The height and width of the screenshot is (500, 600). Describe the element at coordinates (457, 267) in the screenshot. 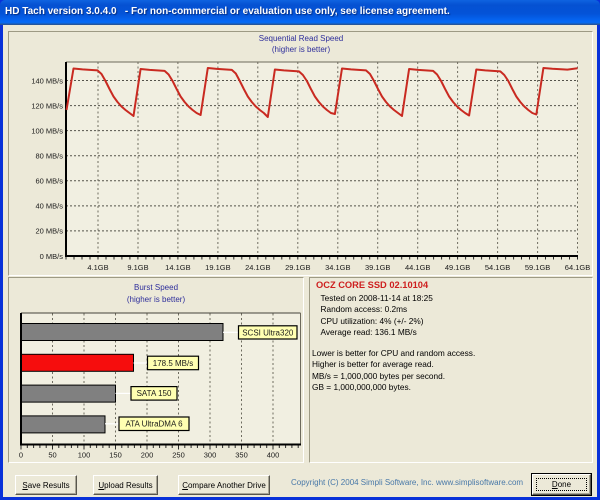

I see `svg-text: 49.1GB` at that location.